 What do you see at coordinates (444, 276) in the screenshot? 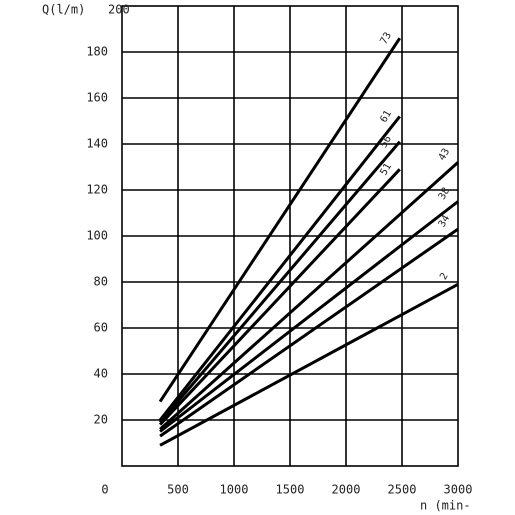
I see `series-label: 2` at bounding box center [444, 276].